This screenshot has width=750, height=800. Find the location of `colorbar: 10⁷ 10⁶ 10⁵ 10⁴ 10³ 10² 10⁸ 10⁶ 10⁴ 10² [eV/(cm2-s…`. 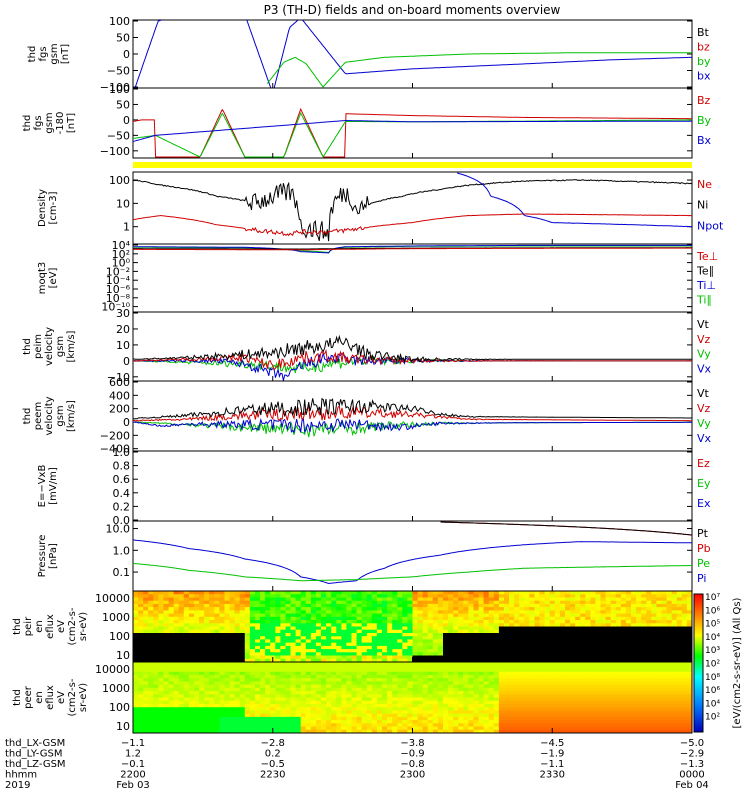

colorbar: 10⁷ 10⁶ 10⁵ 10⁴ 10³ 10² 10⁸ 10⁶ 10⁴ 10² [eV/(cm2-s… is located at coordinates (718, 663).